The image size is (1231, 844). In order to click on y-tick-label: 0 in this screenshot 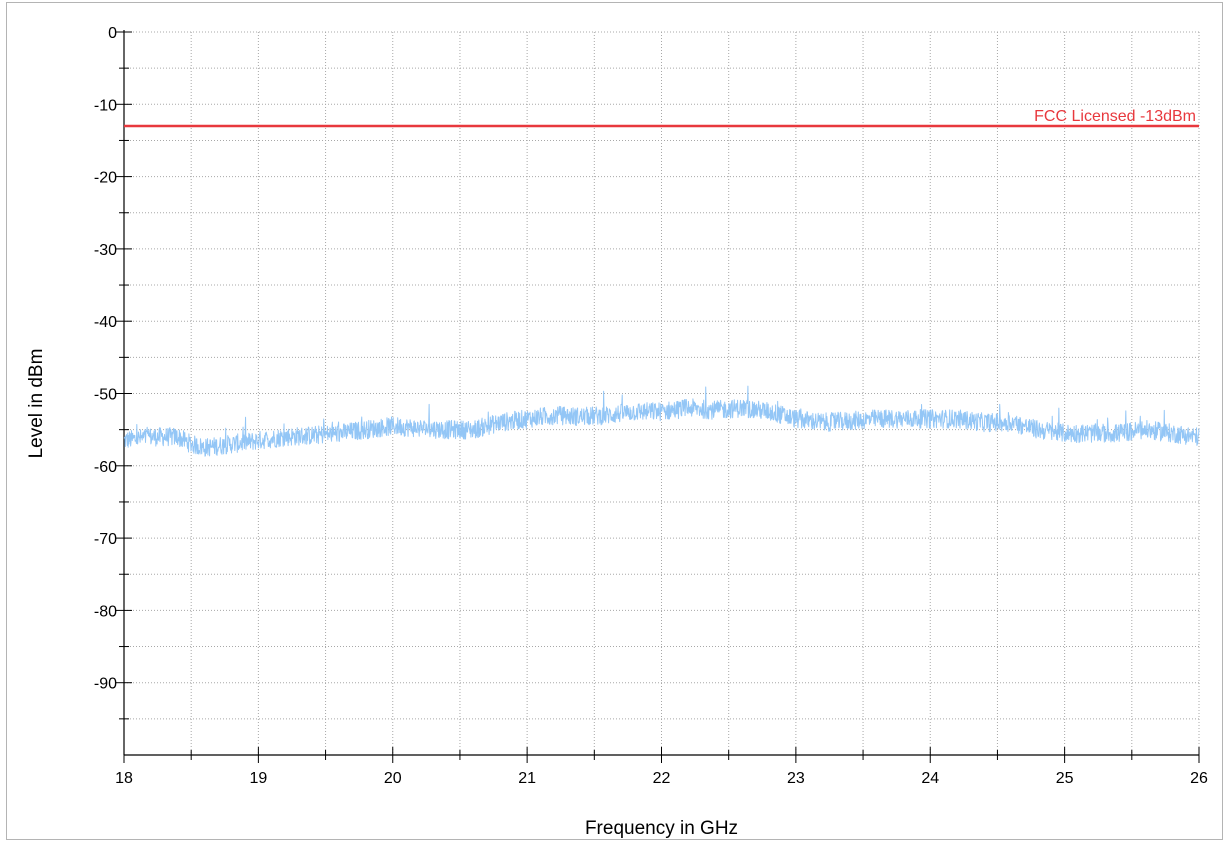, I will do `click(112, 33)`.